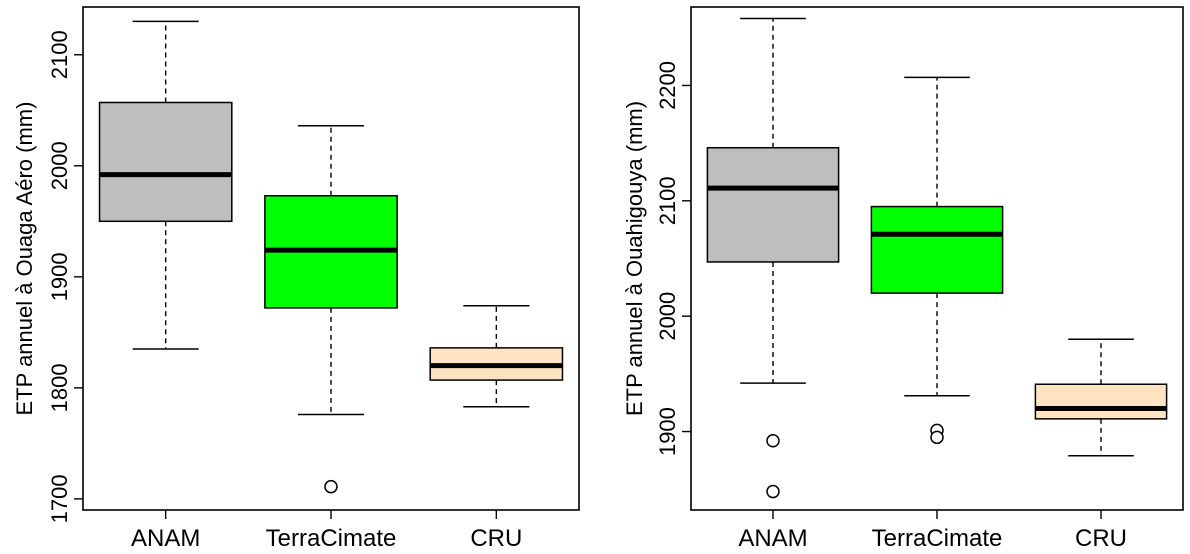 The width and height of the screenshot is (1190, 554). Describe the element at coordinates (59, 387) in the screenshot. I see `y-tick-label: 1800` at that location.